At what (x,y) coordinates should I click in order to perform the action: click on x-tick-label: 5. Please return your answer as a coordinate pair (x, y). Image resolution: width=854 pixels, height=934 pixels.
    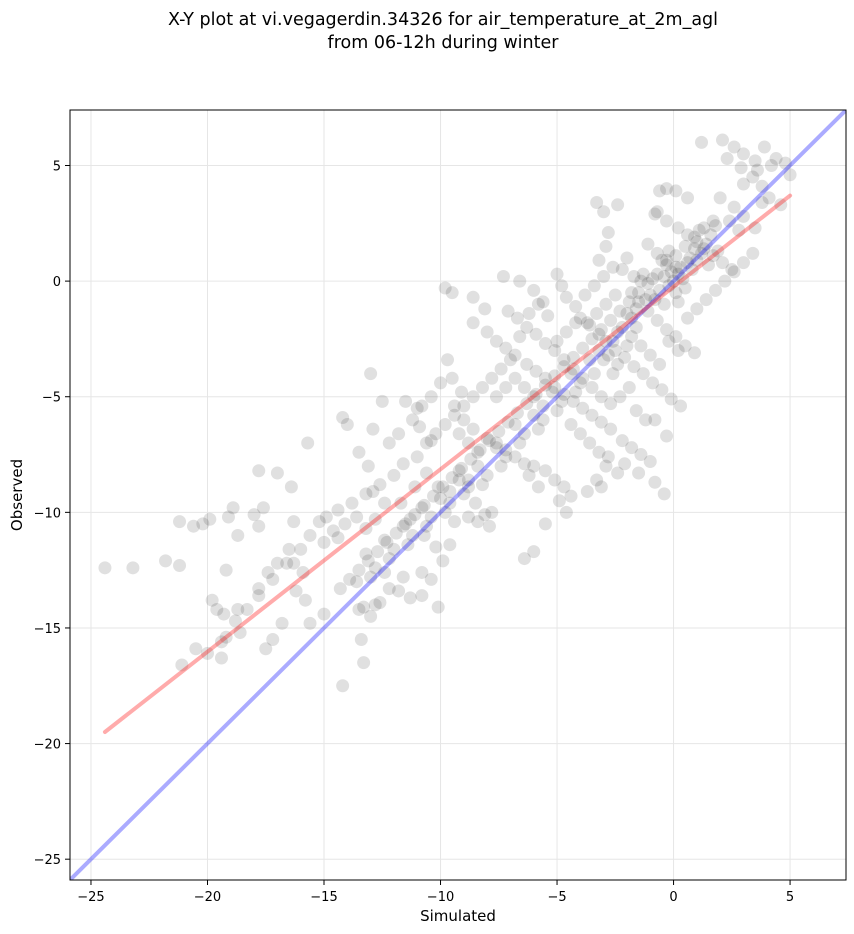
    Looking at the image, I should click on (790, 897).